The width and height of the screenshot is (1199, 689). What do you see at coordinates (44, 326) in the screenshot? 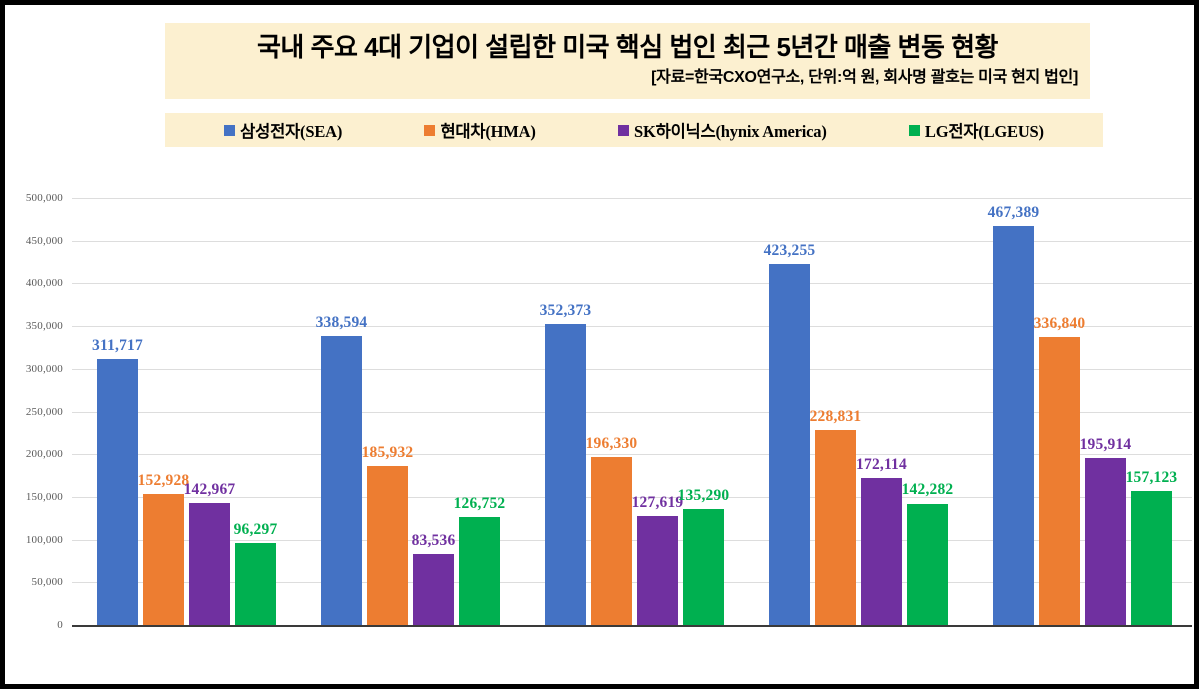
I see `y-axis-tick-label: 350,000` at bounding box center [44, 326].